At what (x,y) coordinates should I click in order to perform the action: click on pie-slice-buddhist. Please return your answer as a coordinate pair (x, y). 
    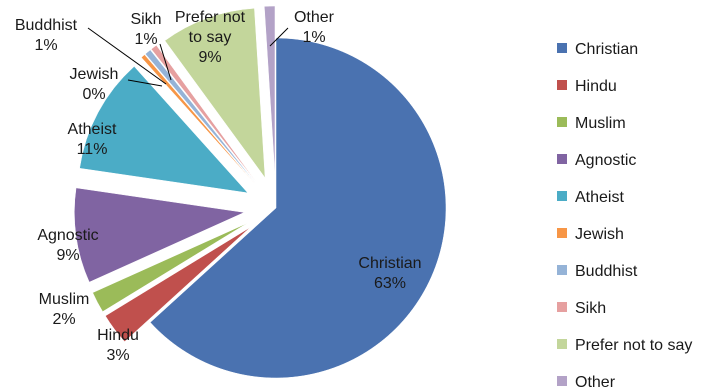
    Looking at the image, I should click on (200, 116).